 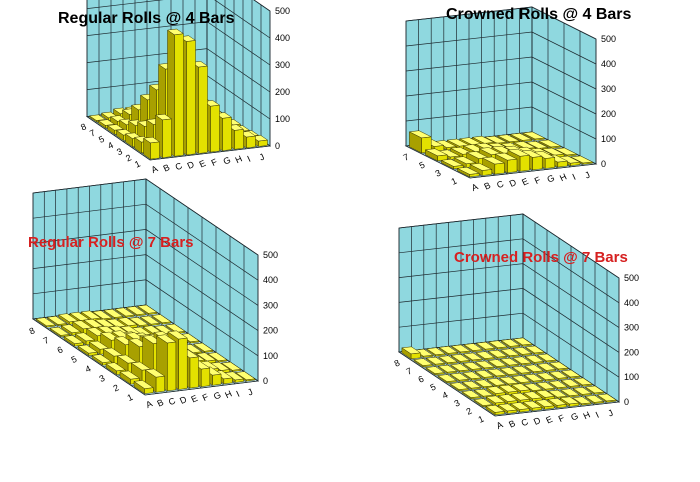 I want to click on bar-4-I, so click(x=558, y=376).